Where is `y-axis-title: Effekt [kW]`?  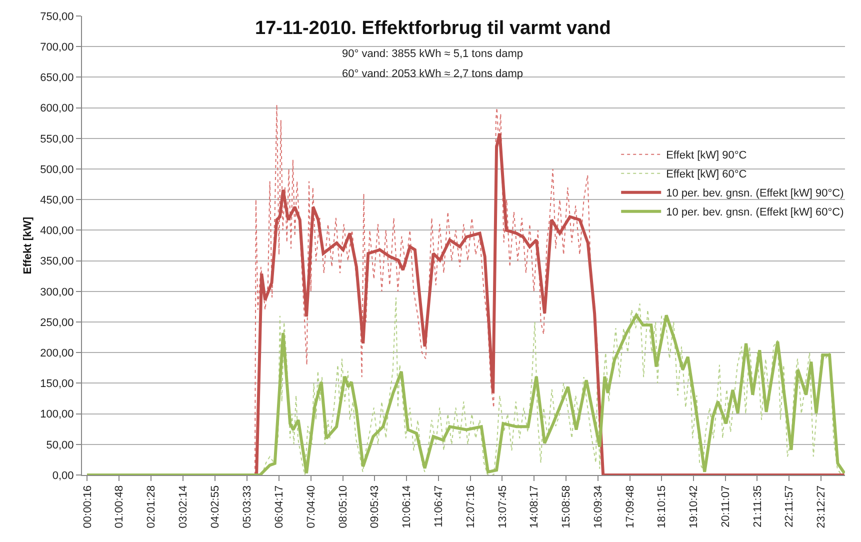 y-axis-title: Effekt [kW] is located at coordinates (28, 245).